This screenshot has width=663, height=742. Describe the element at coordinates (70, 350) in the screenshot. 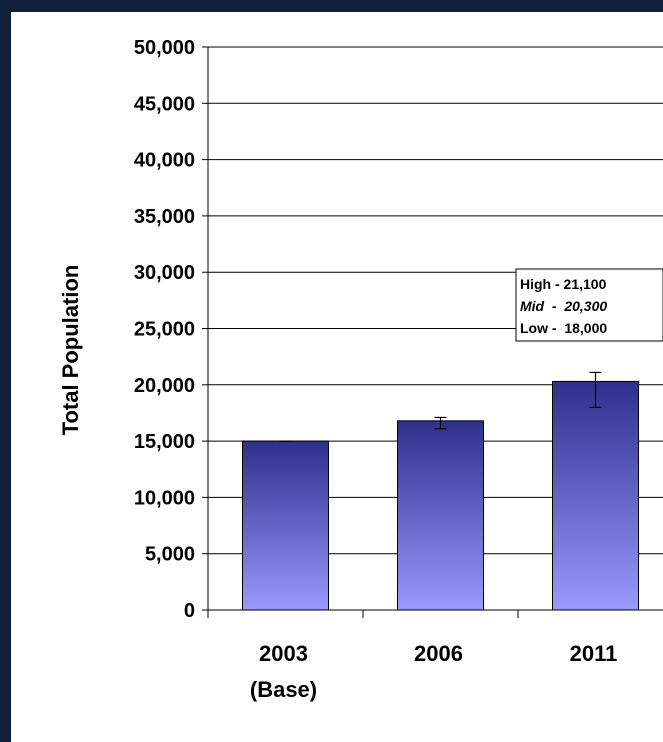

I see `y-axis-title: Total Population` at that location.